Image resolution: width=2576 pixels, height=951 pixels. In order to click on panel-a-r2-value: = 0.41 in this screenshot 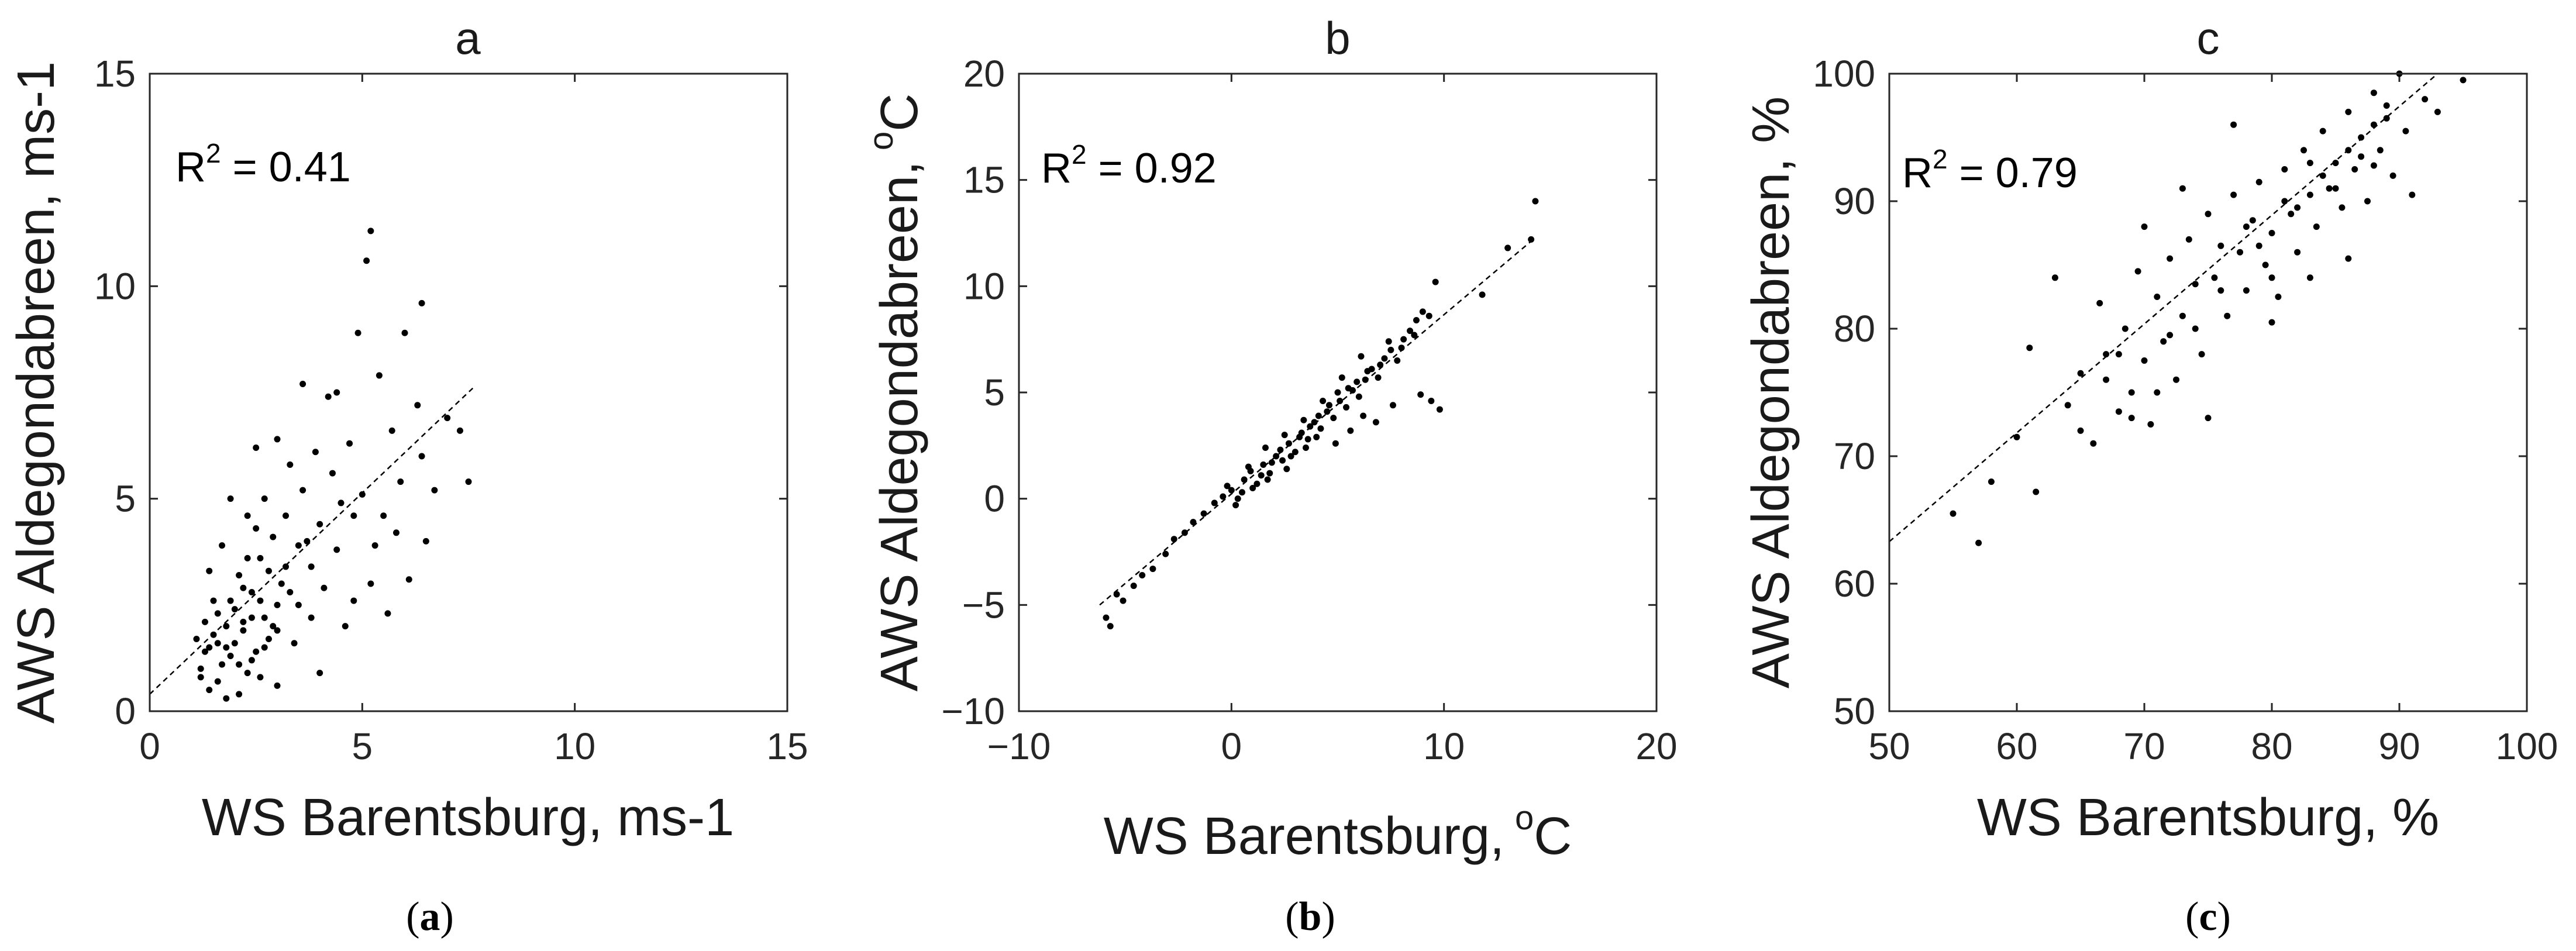, I will do `click(292, 167)`.